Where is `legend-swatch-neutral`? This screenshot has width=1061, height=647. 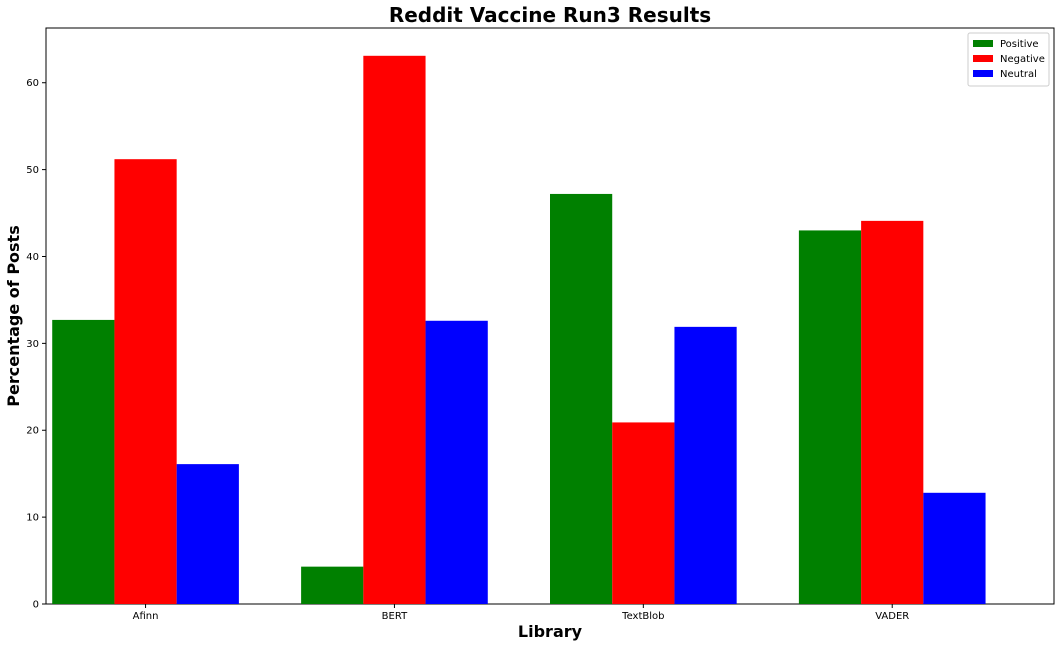 legend-swatch-neutral is located at coordinates (983, 73).